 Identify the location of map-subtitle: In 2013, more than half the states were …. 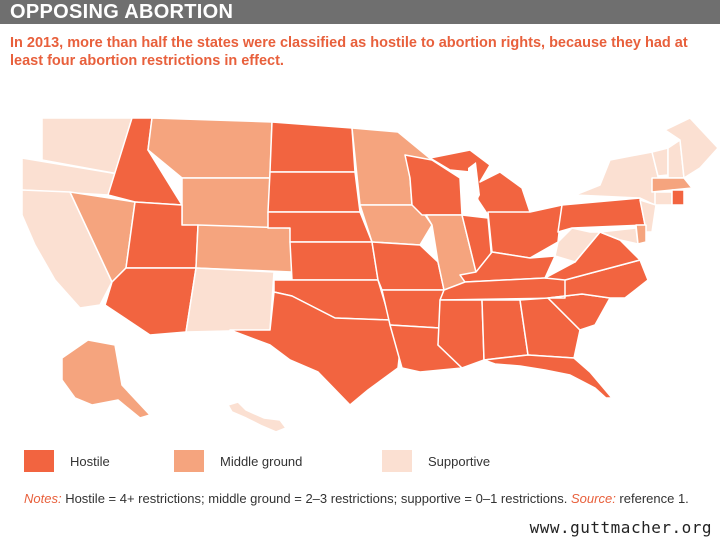
(349, 52).